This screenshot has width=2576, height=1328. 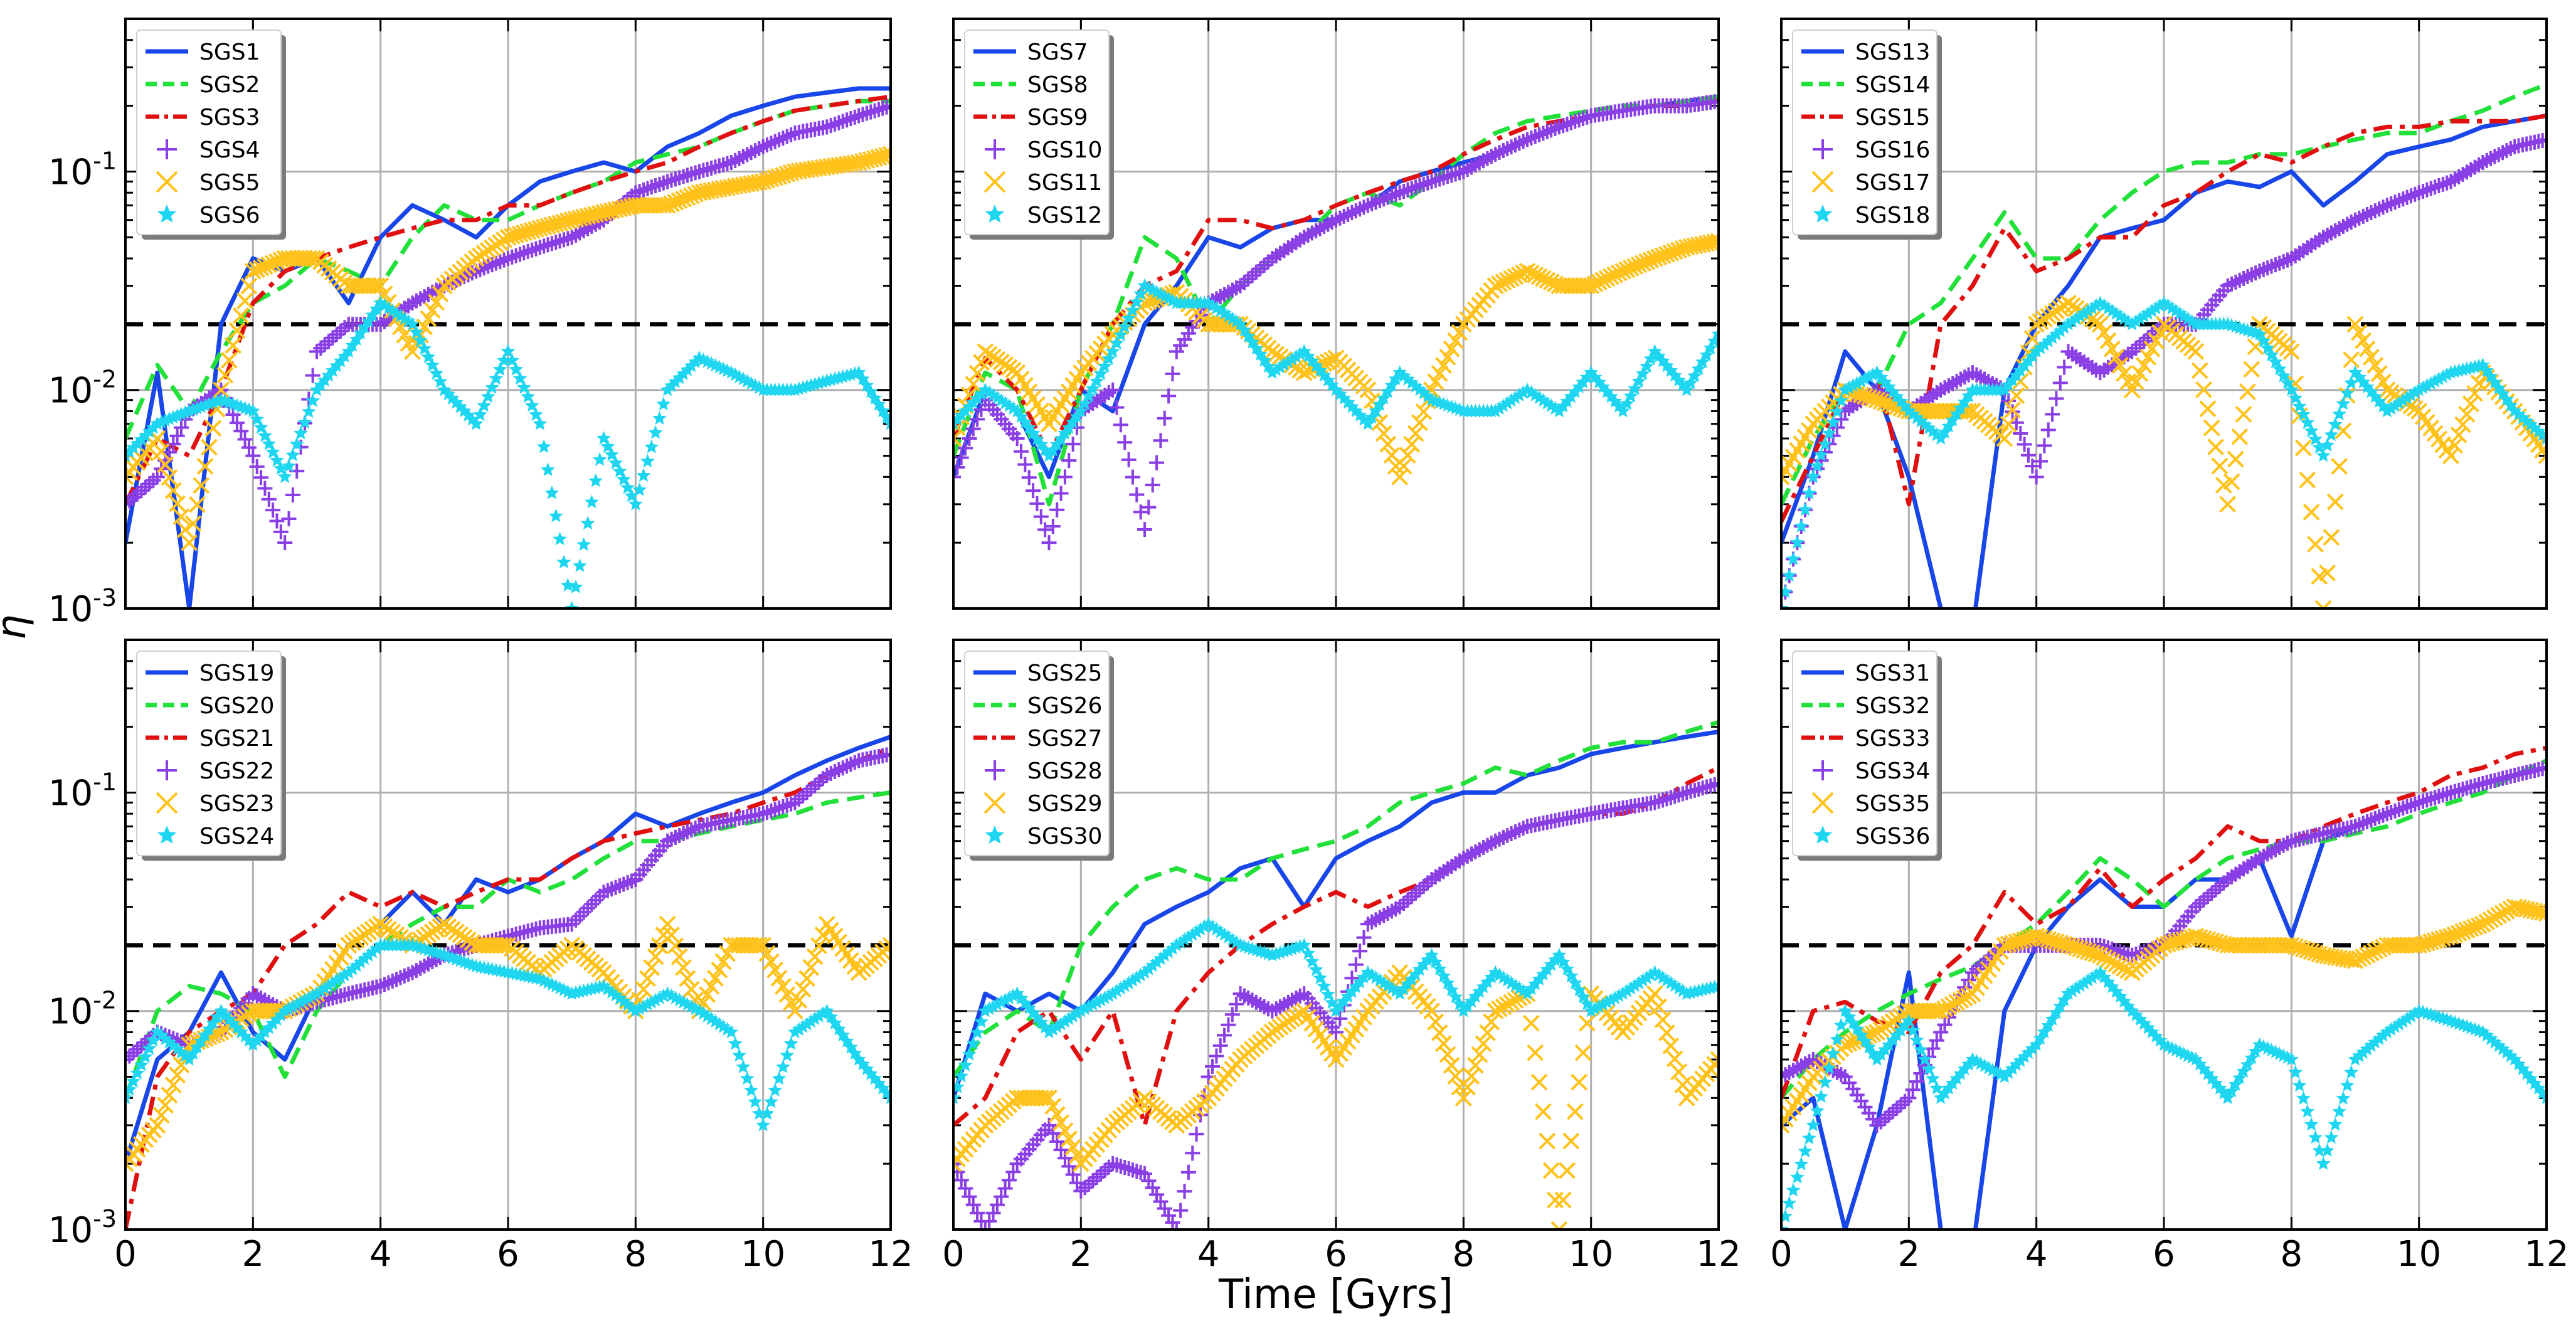 What do you see at coordinates (2164, 935) in the screenshot?
I see `plot-frame` at bounding box center [2164, 935].